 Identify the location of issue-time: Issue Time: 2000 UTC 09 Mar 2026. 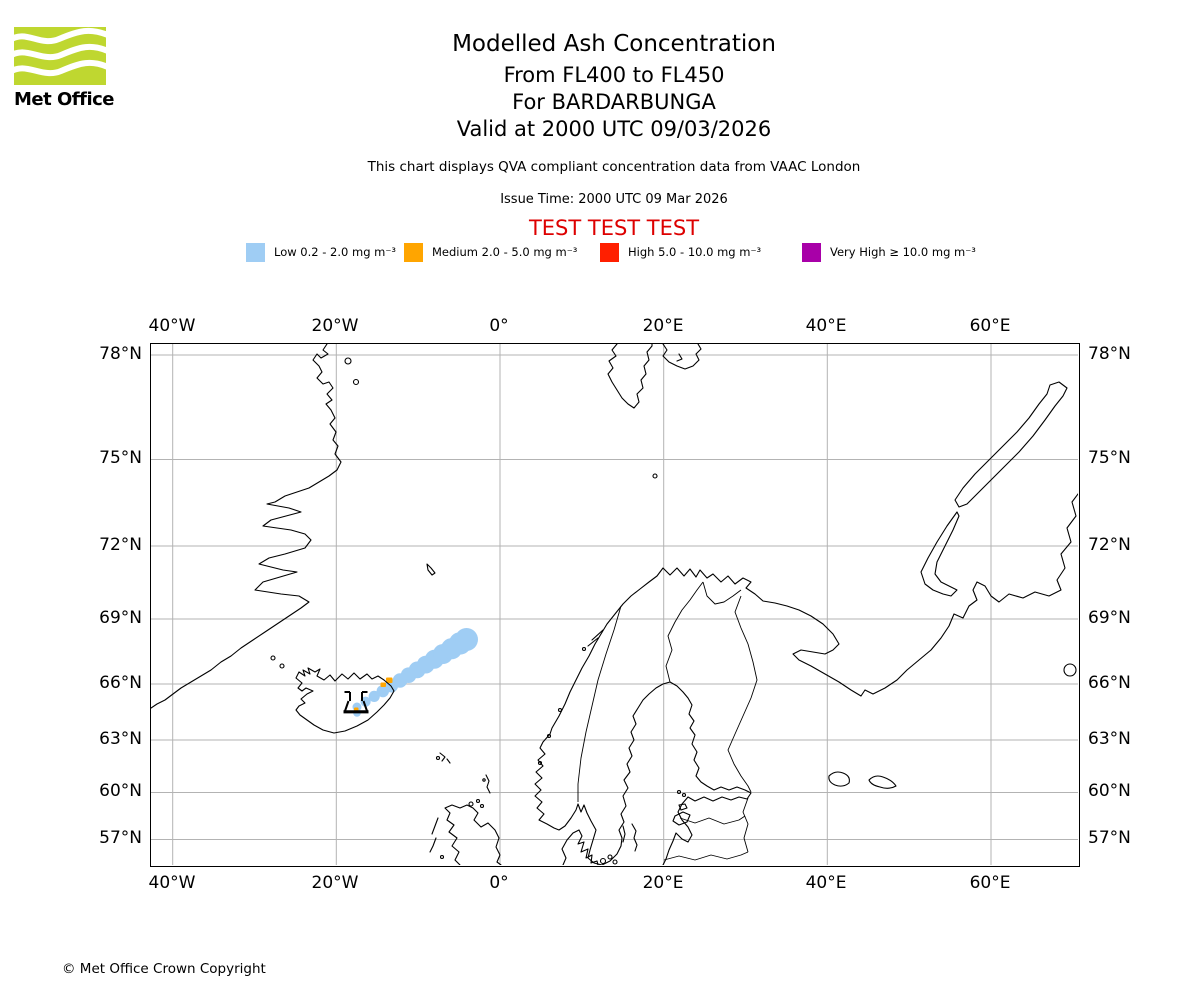
(614, 199).